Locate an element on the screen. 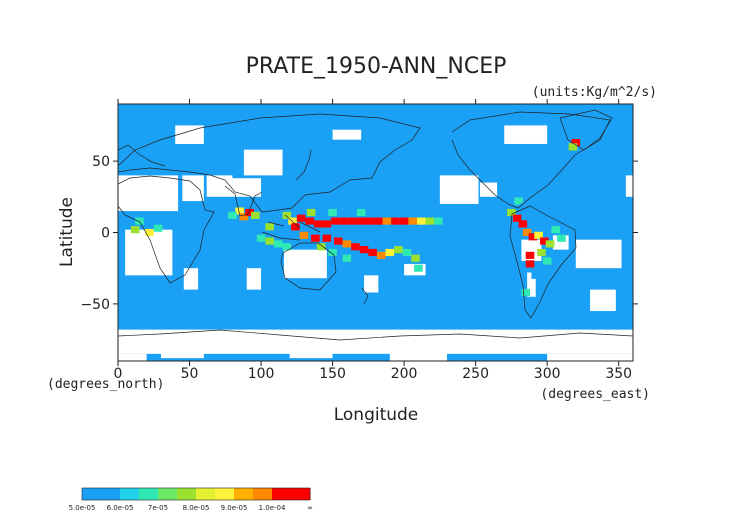  colorbar-label-1: 6.0e-05 is located at coordinates (120, 508).